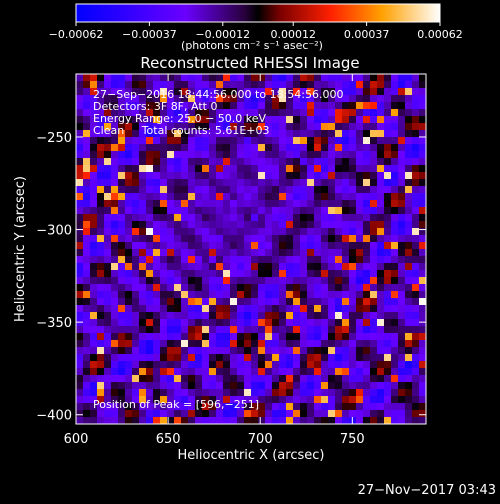  What do you see at coordinates (251, 455) in the screenshot?
I see `x-axis-label: Heliocentric X (arcsec)` at bounding box center [251, 455].